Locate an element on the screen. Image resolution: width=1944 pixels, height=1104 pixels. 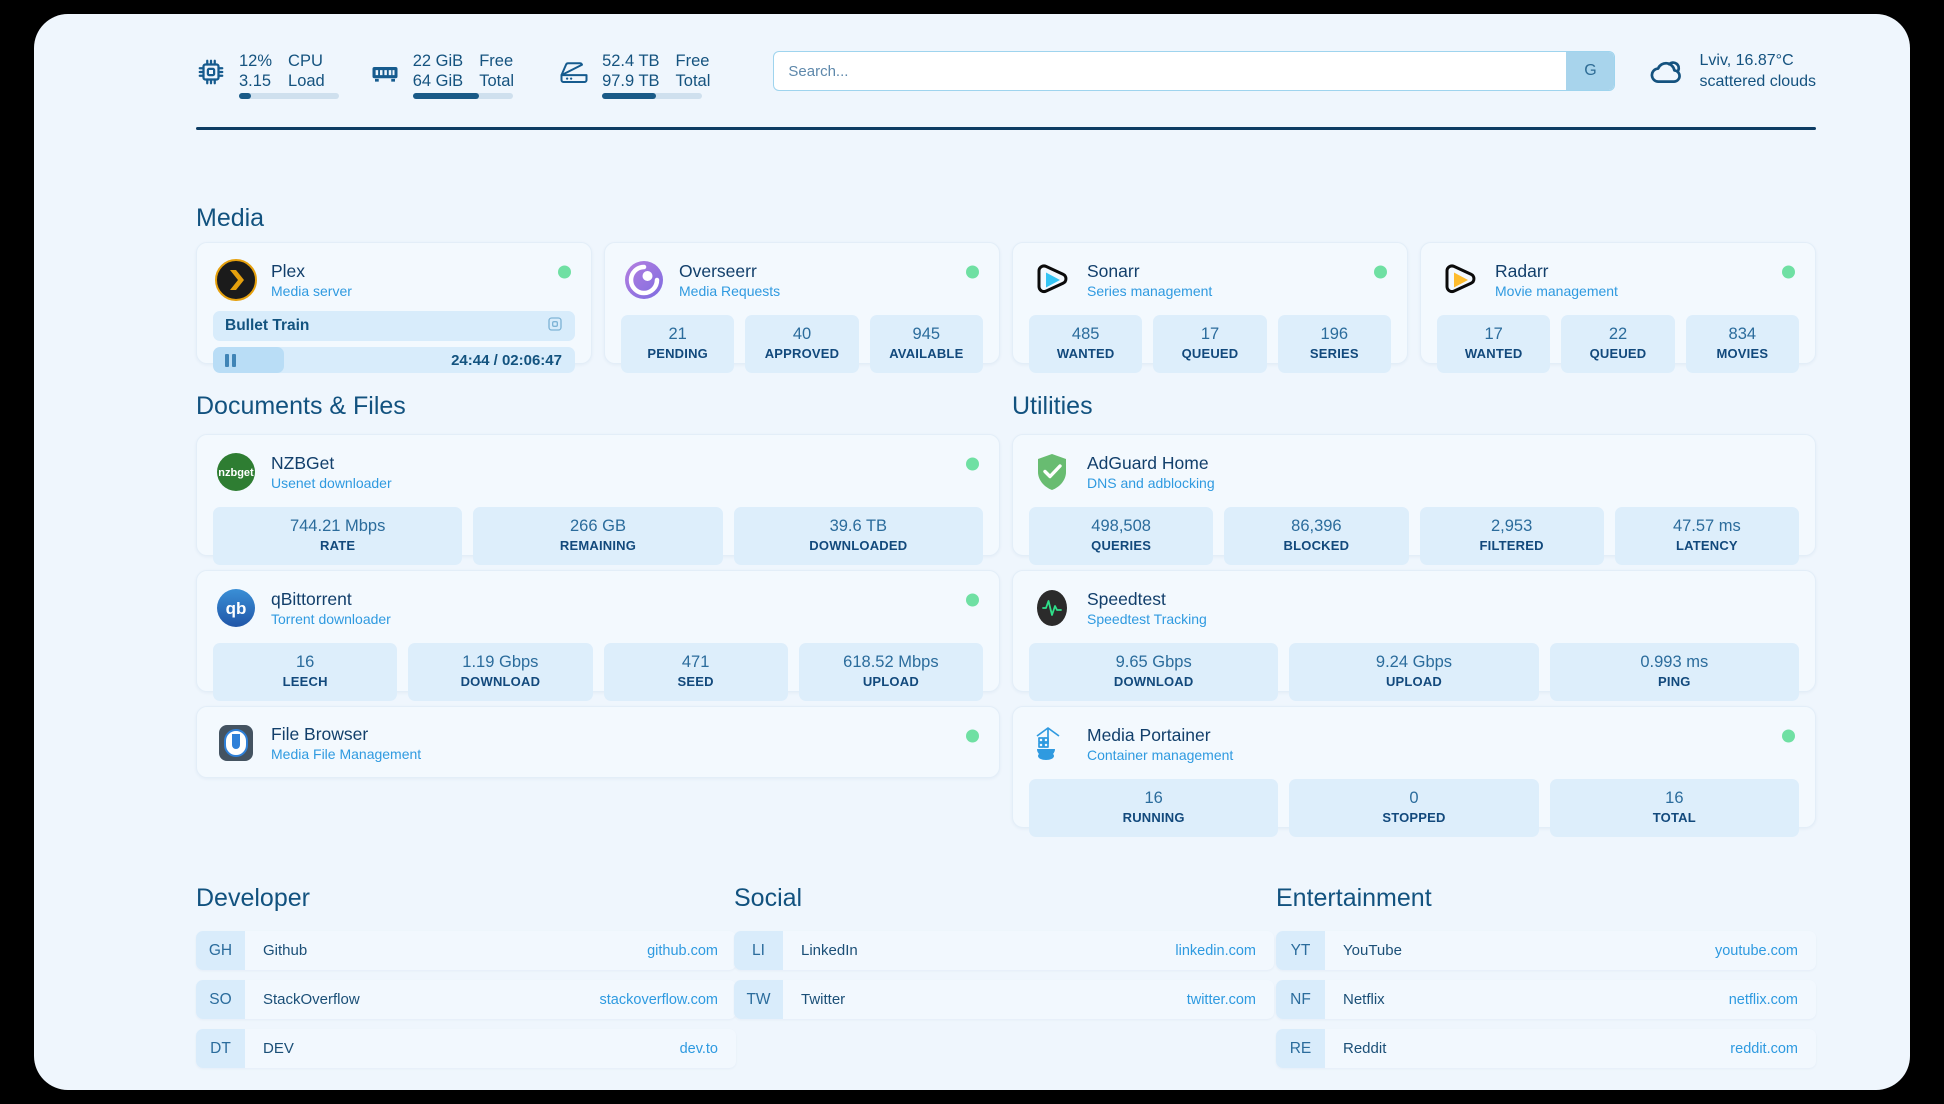
stat-value: 266 GB is located at coordinates (598, 526).